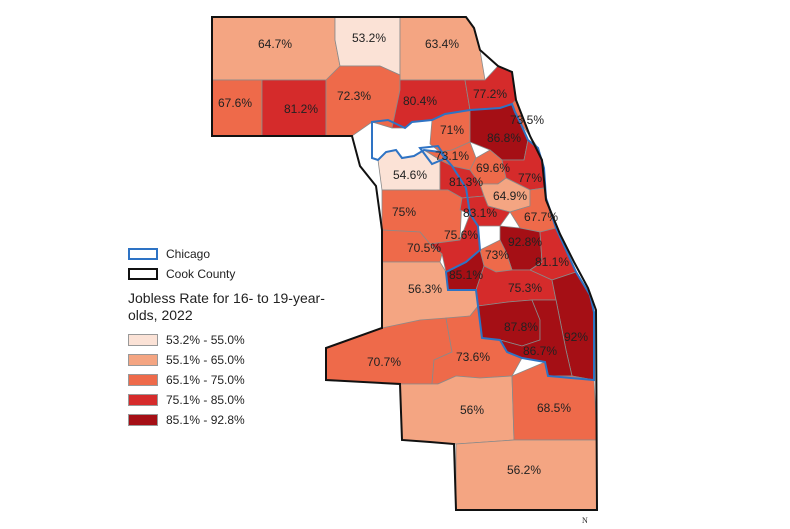 This screenshot has width=790, height=529. What do you see at coordinates (143, 254) in the screenshot?
I see `chicago-outline-symbol` at bounding box center [143, 254].